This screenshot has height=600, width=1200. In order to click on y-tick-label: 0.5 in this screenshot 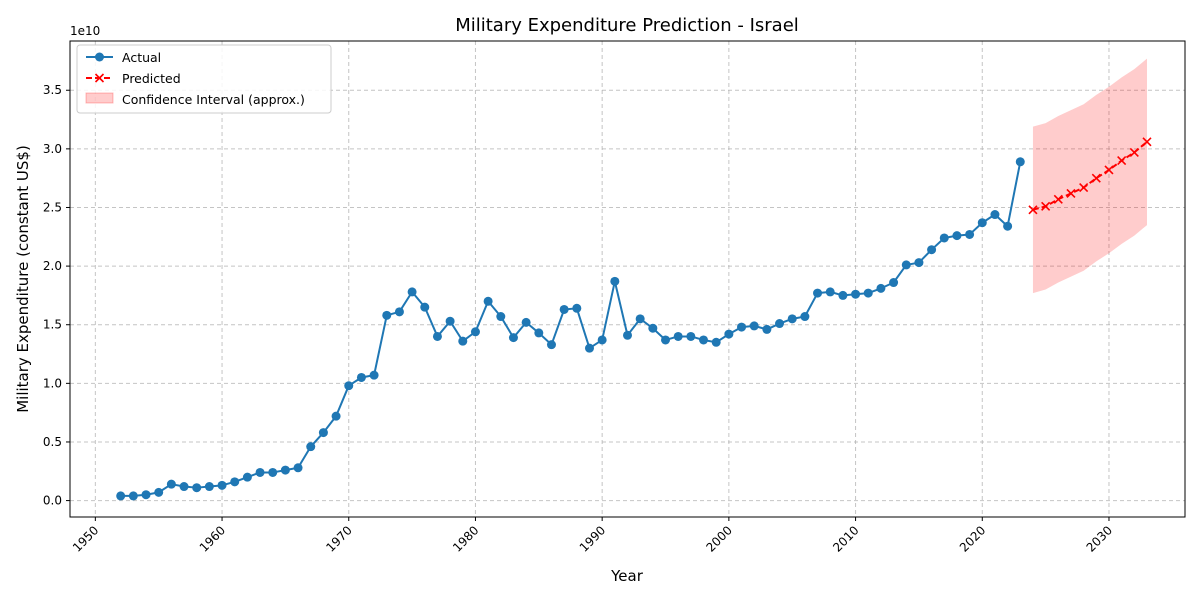, I will do `click(52, 442)`.